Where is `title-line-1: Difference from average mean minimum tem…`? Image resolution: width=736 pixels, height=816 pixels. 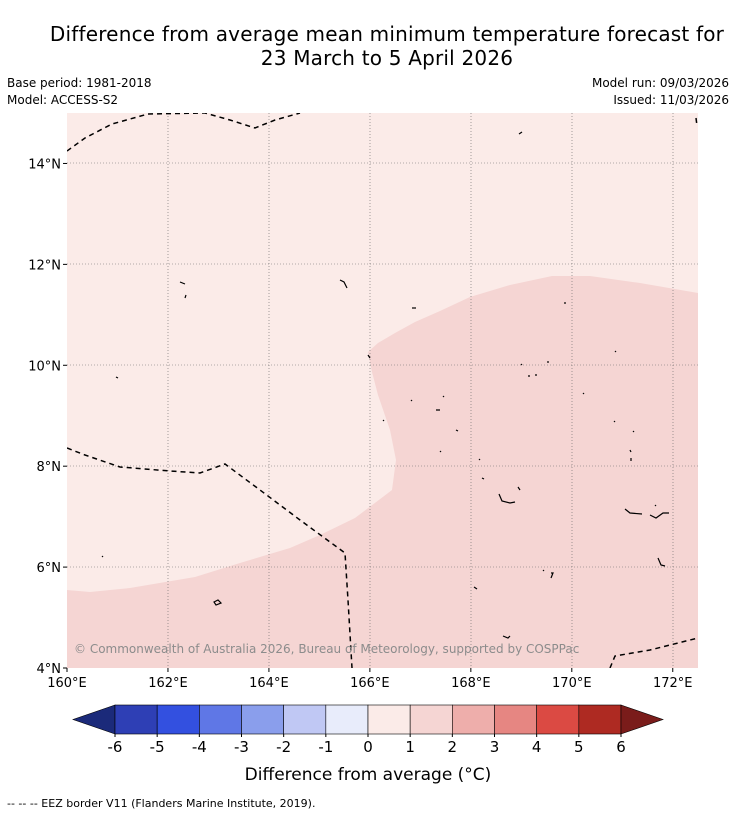 title-line-1: Difference from average mean minimum tem… is located at coordinates (387, 34).